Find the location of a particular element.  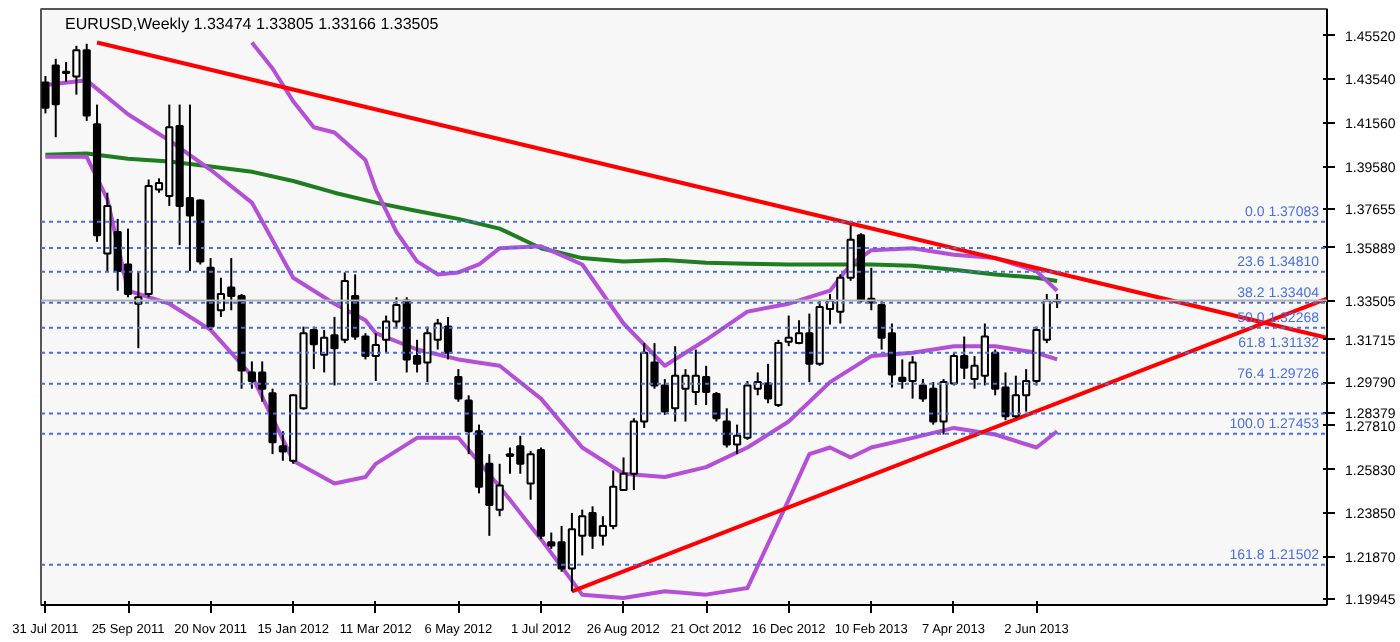

chart-title: EURUSD,Weekly 1.33474 1.33805 1.33166 1.33505 is located at coordinates (252, 24).